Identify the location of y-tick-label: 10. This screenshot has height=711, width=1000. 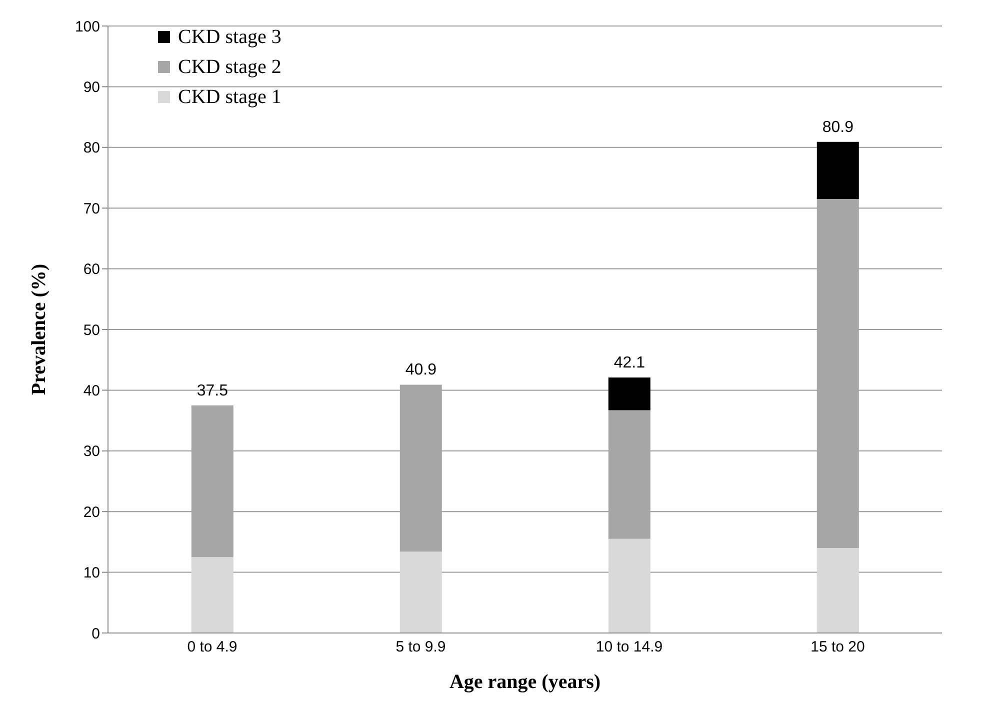
(91, 573).